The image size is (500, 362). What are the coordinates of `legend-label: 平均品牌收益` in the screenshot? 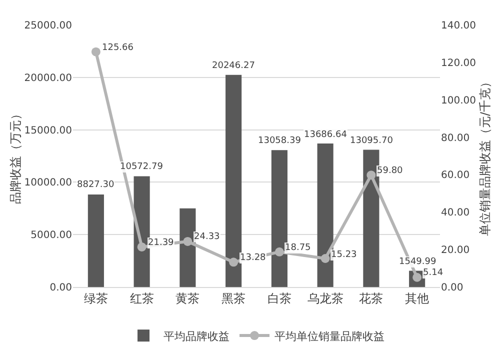 It's located at (197, 336).